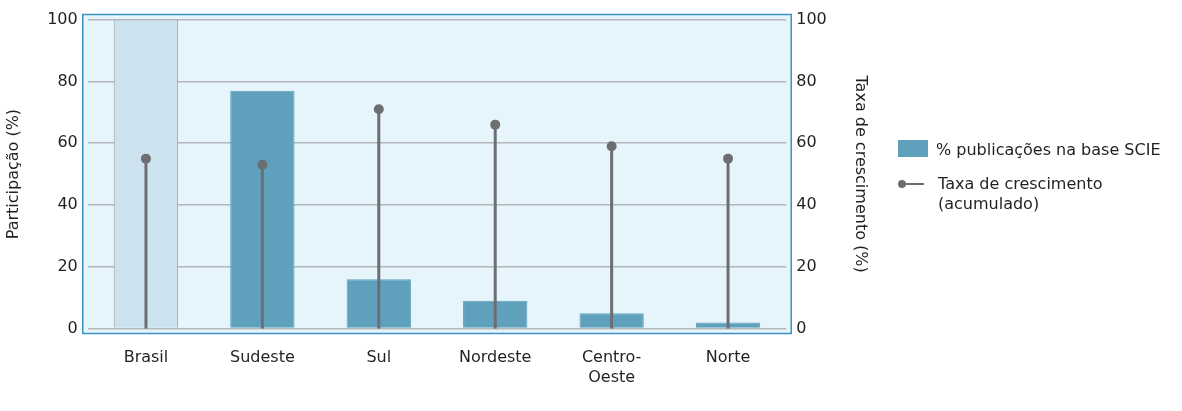  What do you see at coordinates (806, 142) in the screenshot?
I see `y2-tick-label: 60` at bounding box center [806, 142].